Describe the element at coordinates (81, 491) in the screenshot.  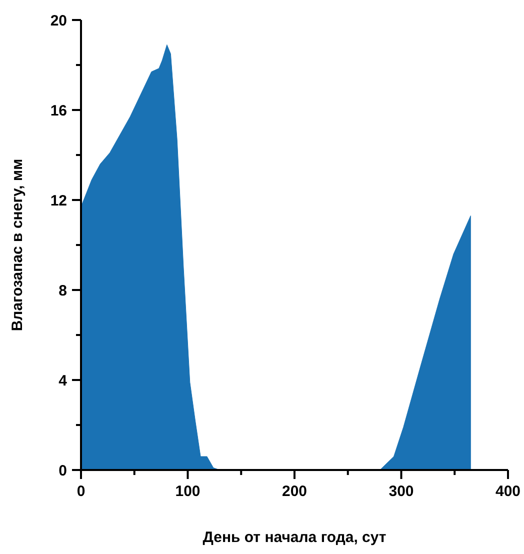
I see `x-tick-label: 0` at that location.